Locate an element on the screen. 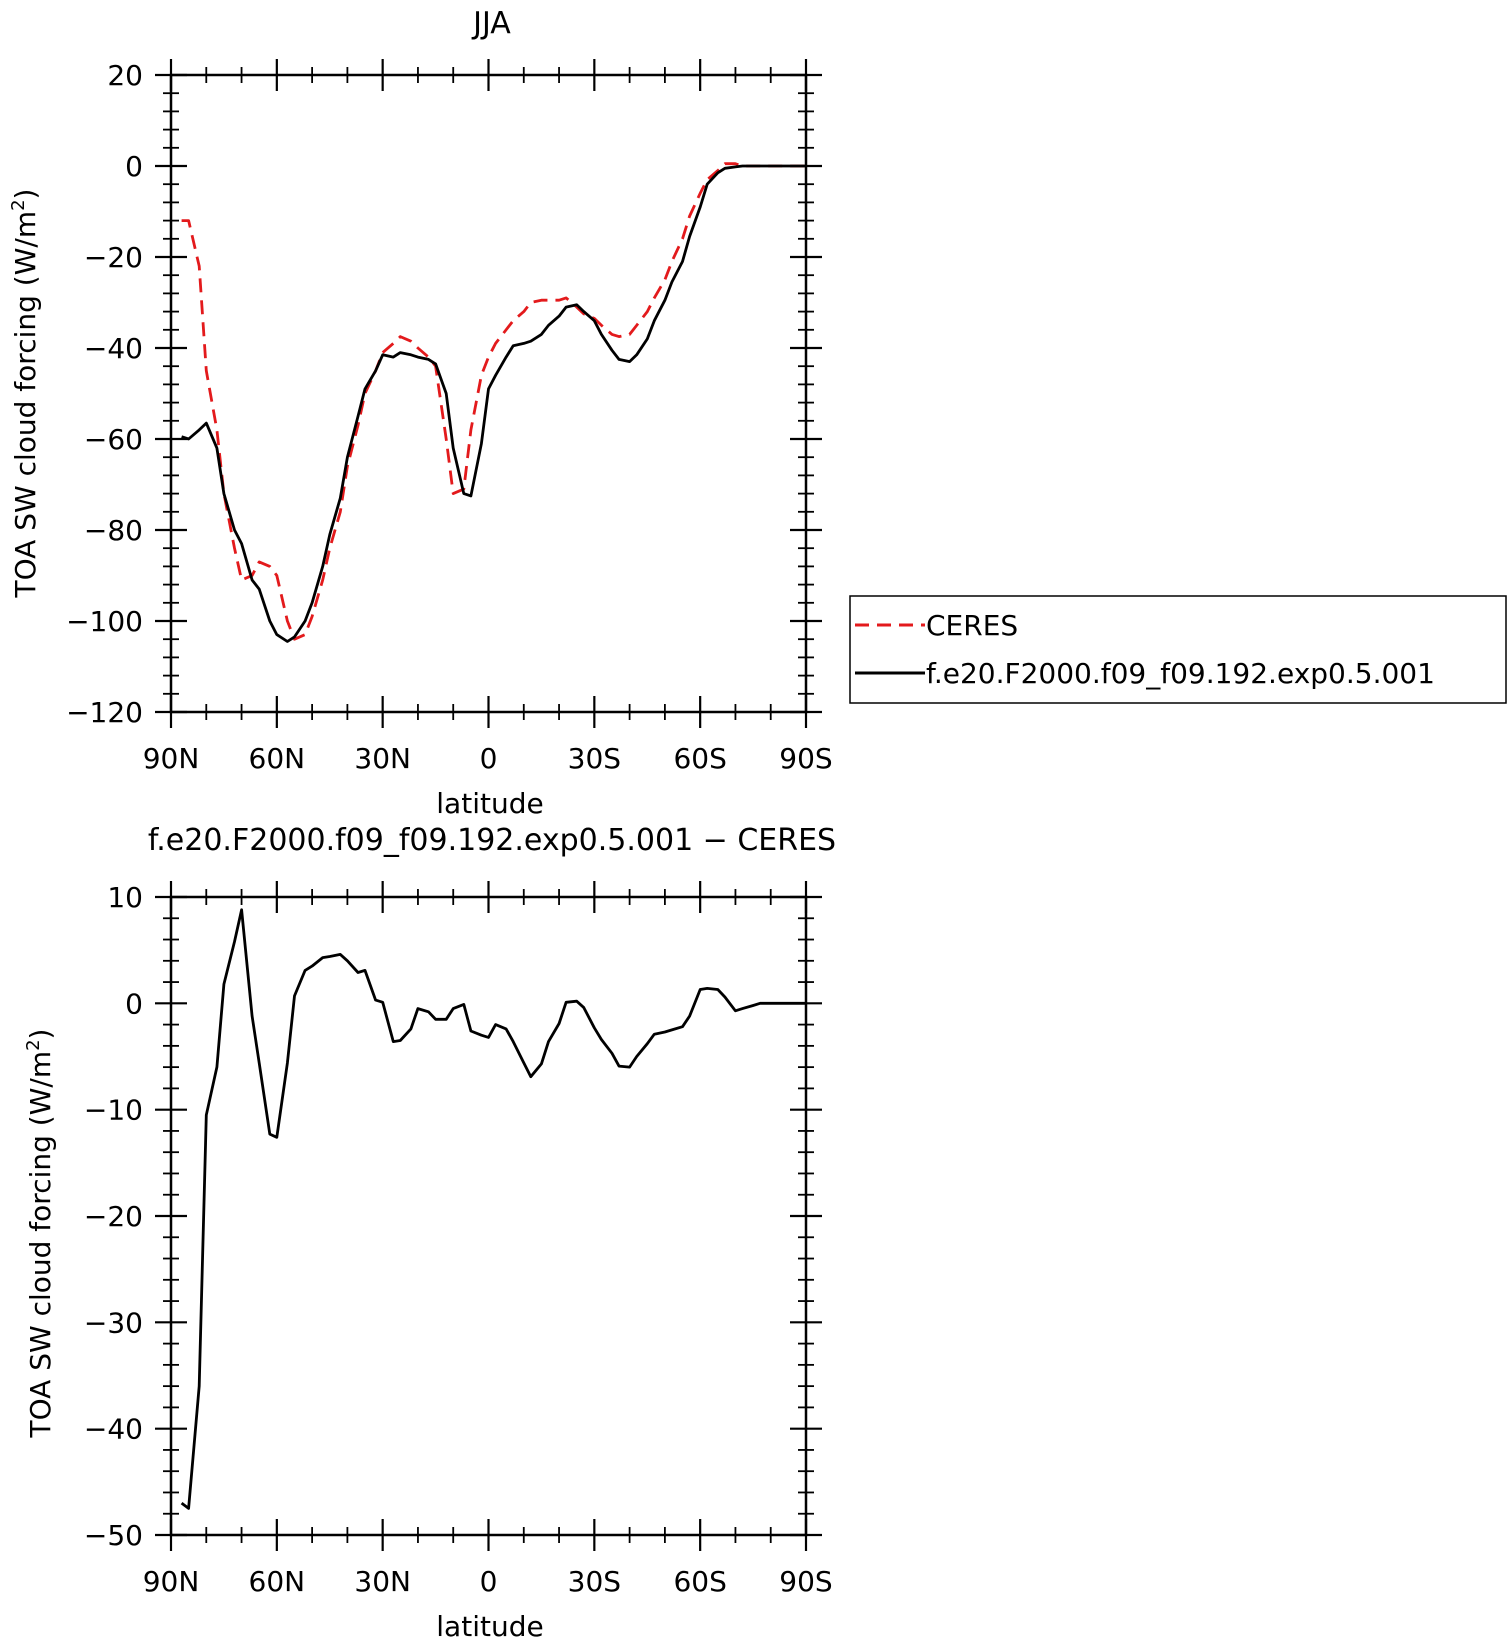 The image size is (1511, 1643). top-y-axis-label-close: ) is located at coordinates (25, 194).